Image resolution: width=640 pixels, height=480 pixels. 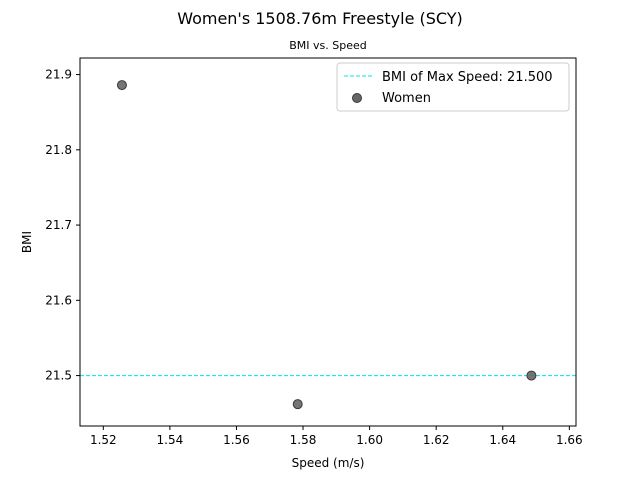 What do you see at coordinates (58, 75) in the screenshot?
I see `y-tick-label: 21.9` at bounding box center [58, 75].